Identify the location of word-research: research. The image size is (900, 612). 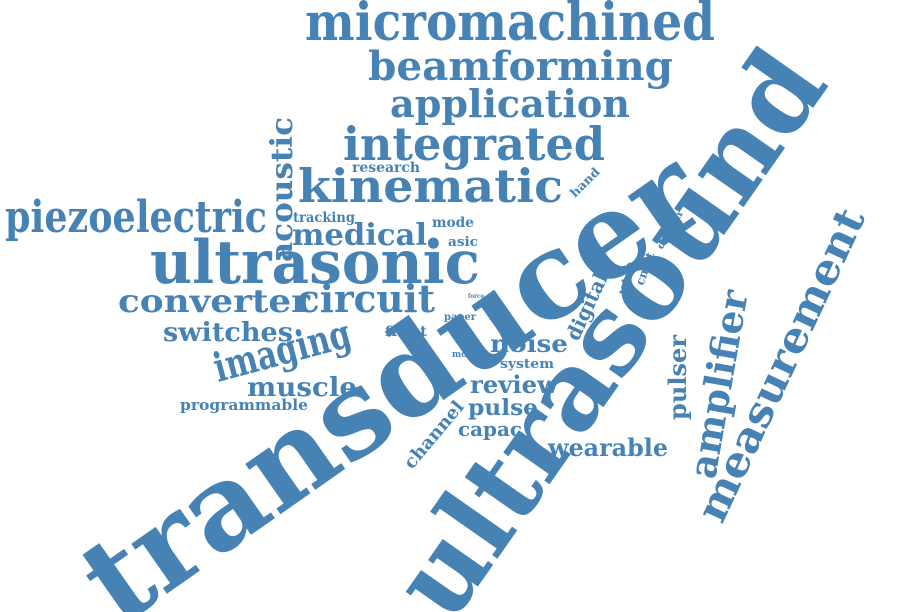
(386, 168).